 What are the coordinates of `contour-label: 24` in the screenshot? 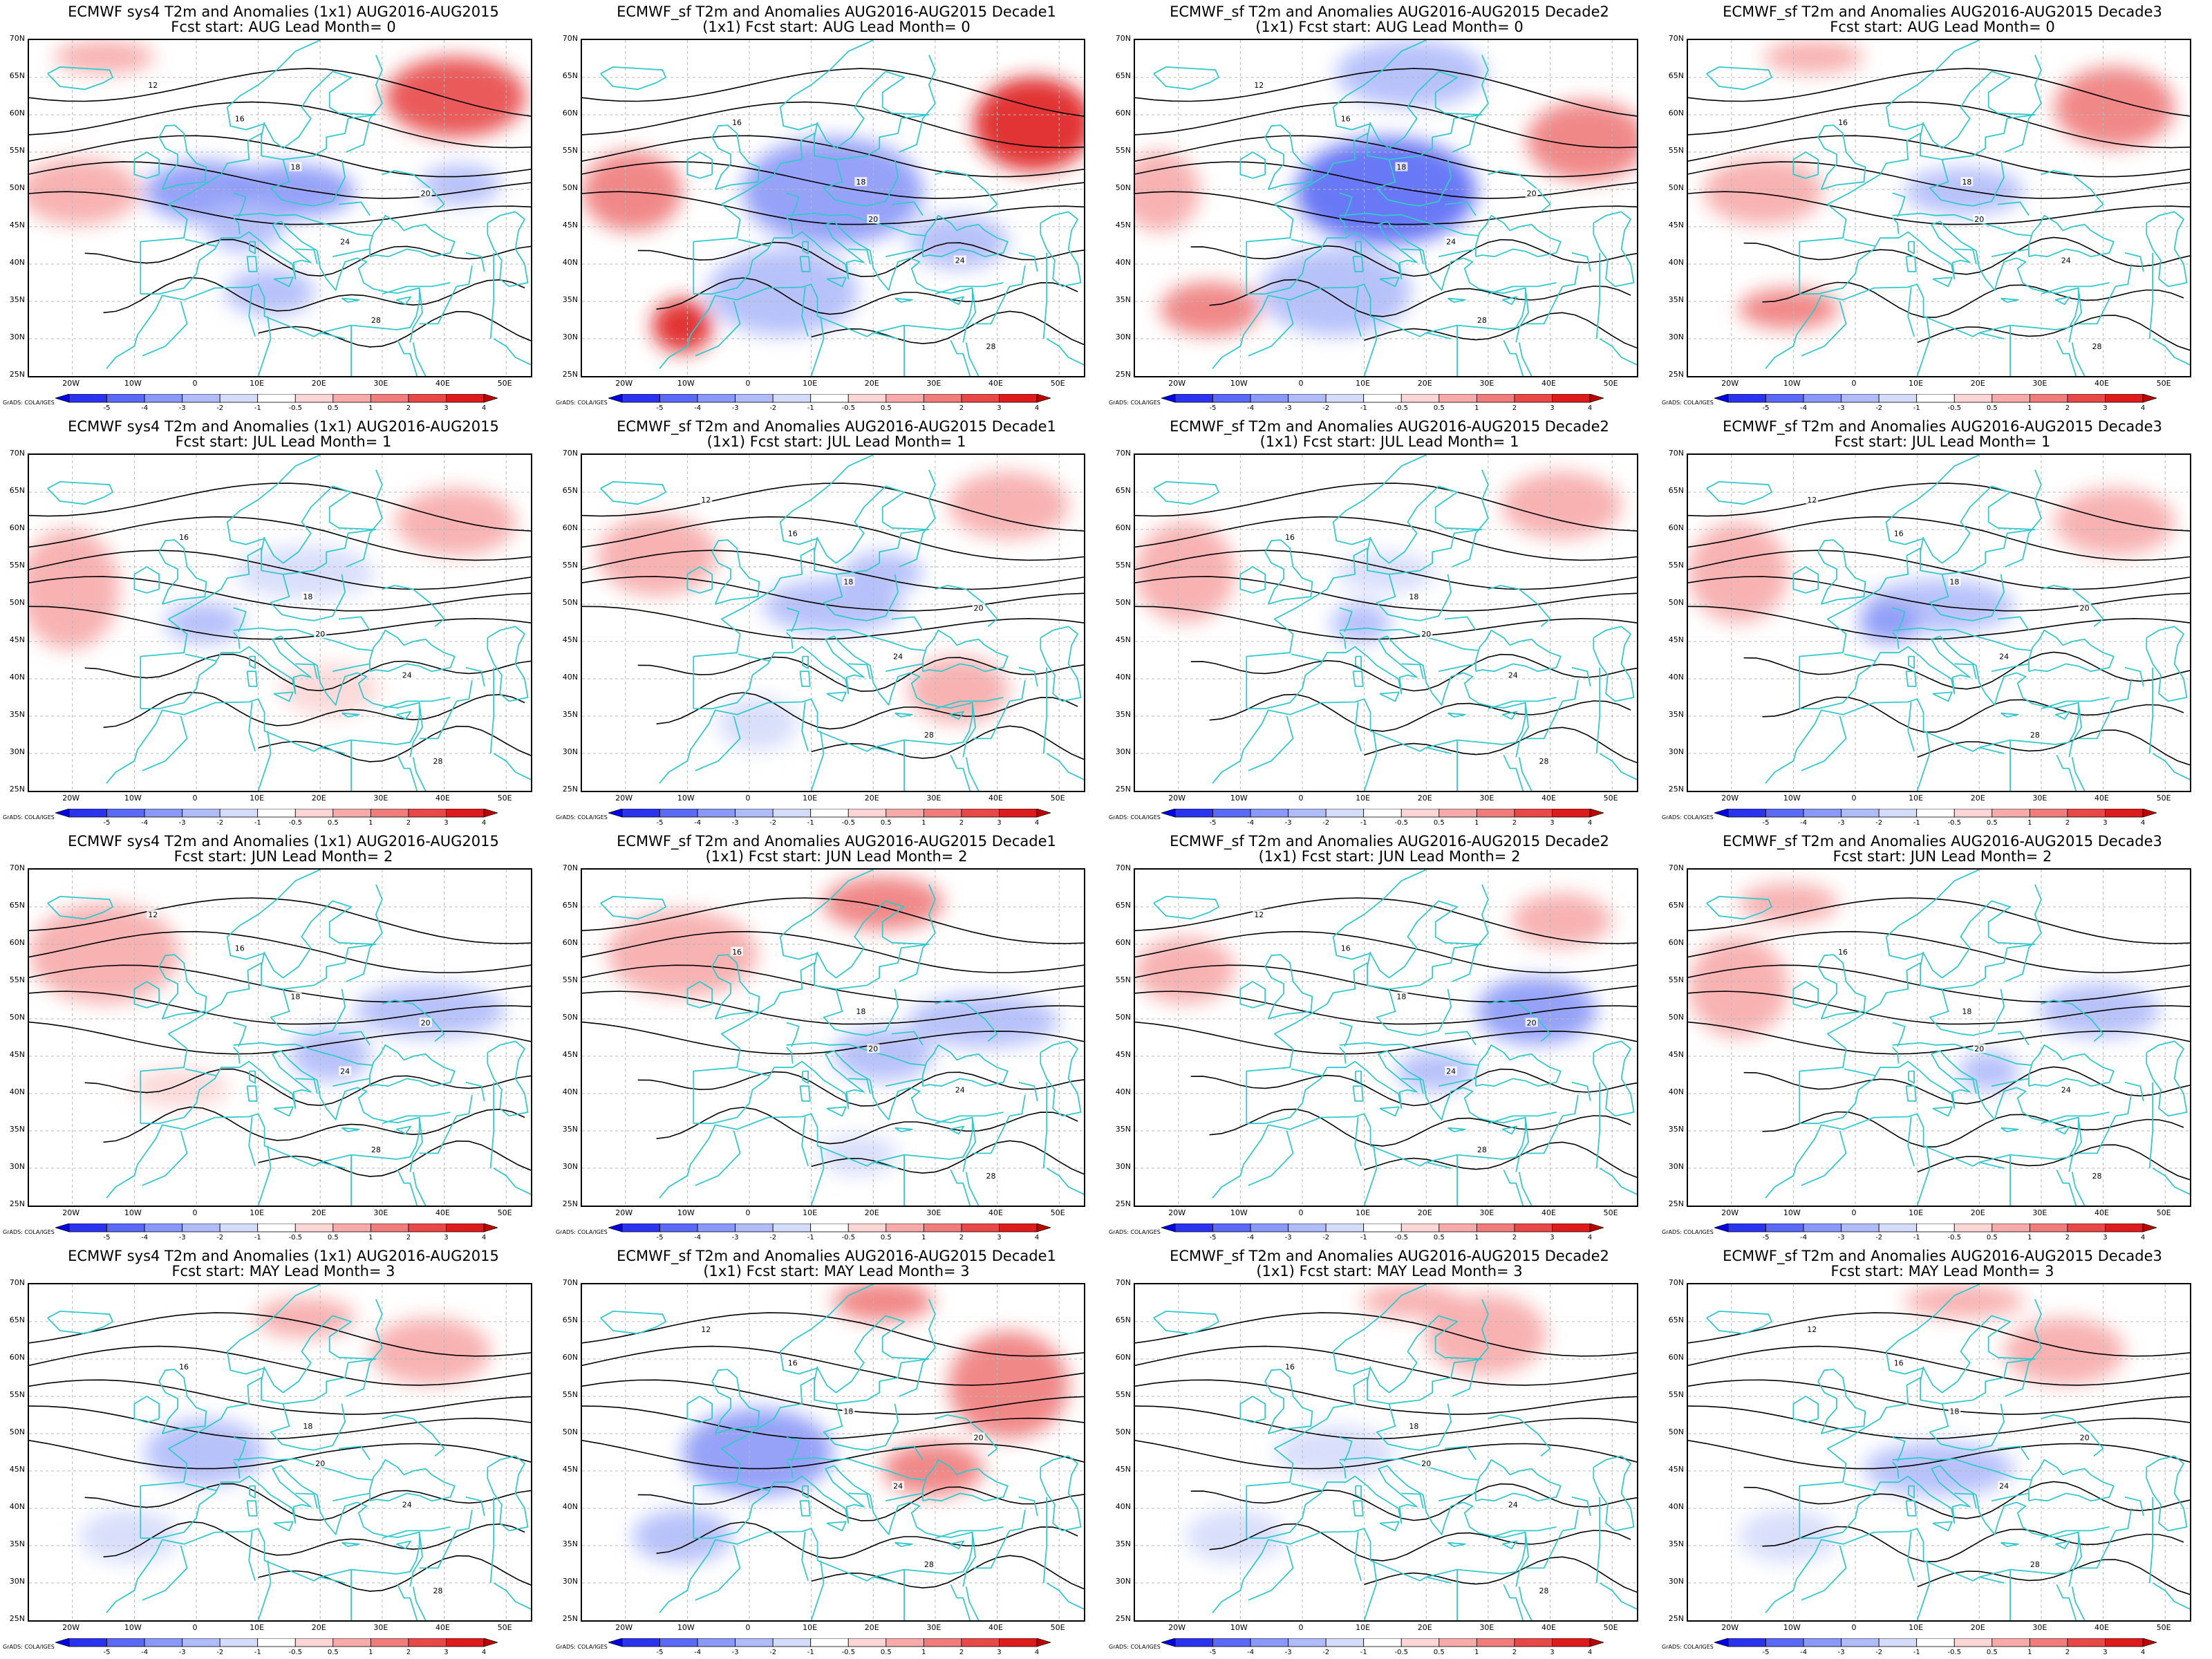 It's located at (2066, 1090).